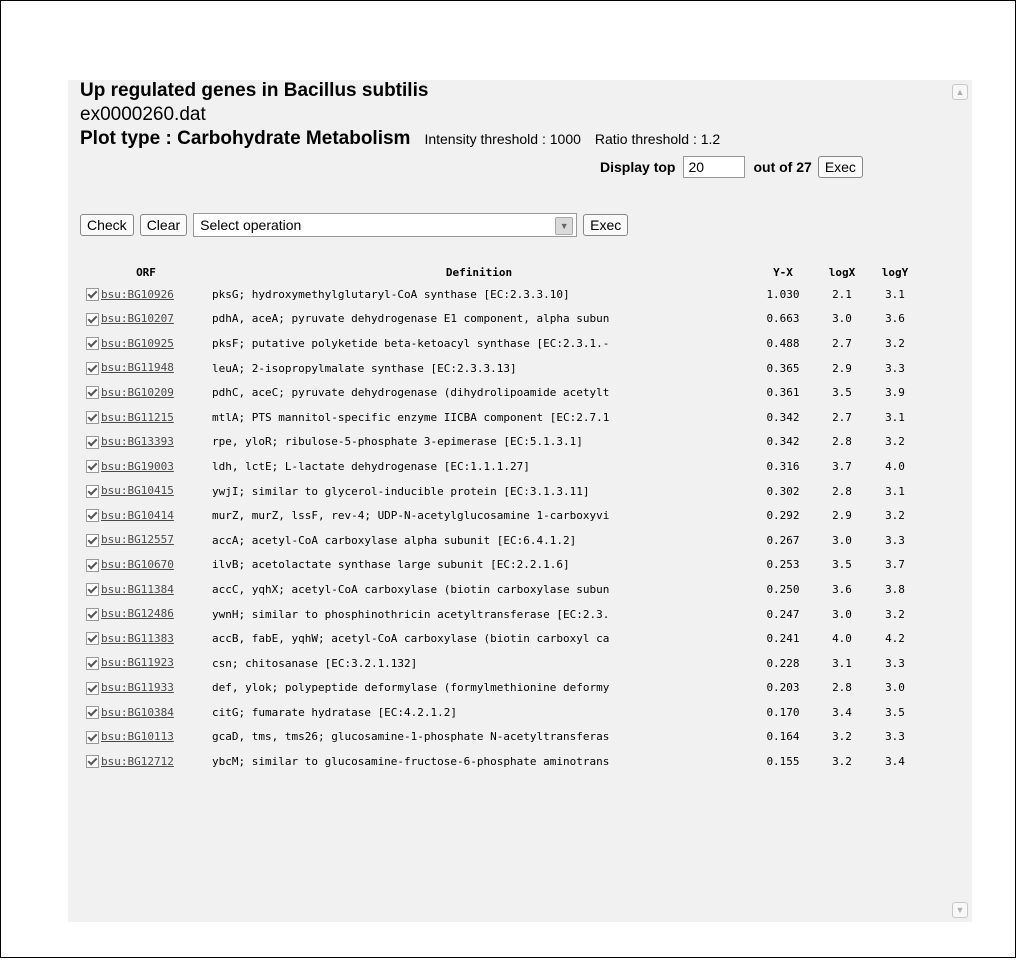 The height and width of the screenshot is (960, 1018). What do you see at coordinates (895, 393) in the screenshot?
I see `logy-cell: 3.9` at bounding box center [895, 393].